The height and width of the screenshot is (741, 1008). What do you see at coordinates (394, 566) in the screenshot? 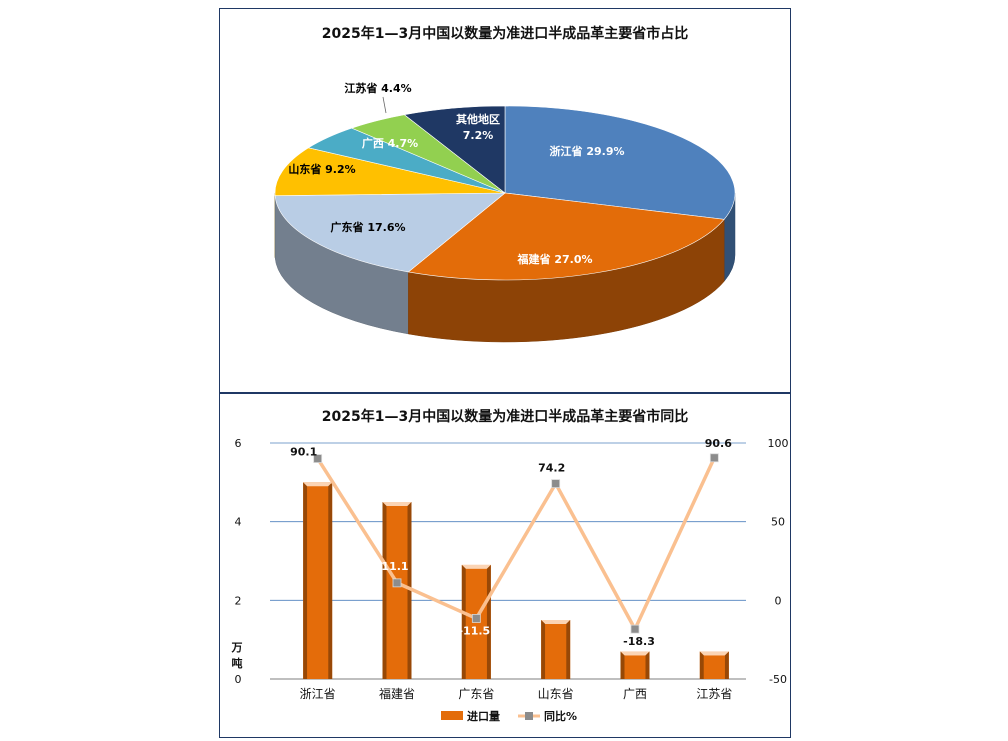
I see `line-data-label: 11.1` at bounding box center [394, 566].